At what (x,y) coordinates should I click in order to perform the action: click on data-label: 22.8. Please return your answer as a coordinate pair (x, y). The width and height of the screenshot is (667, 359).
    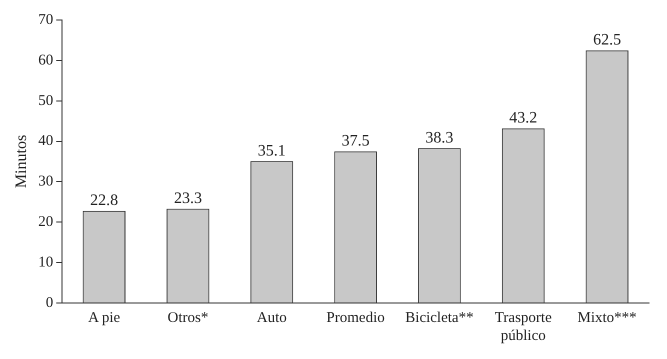
    Looking at the image, I should click on (104, 201).